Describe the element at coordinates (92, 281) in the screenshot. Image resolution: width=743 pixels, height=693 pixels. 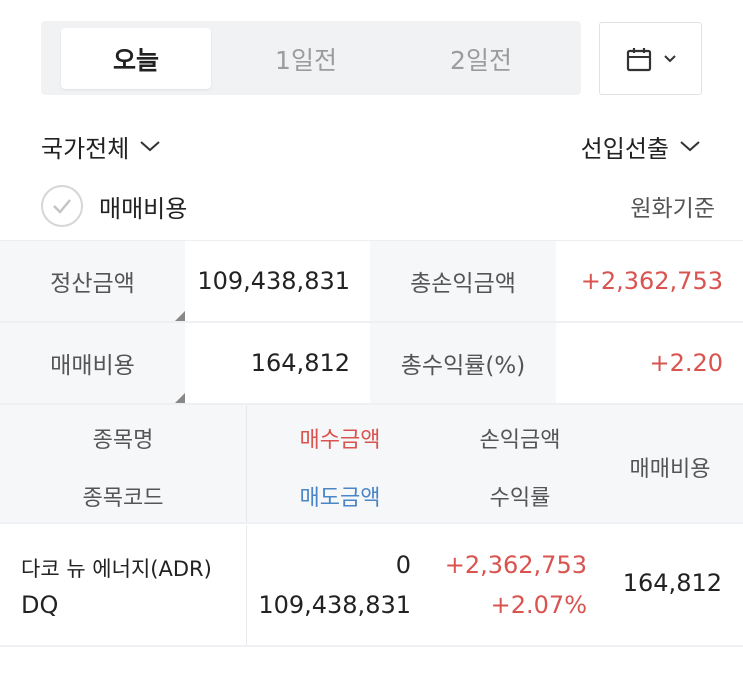
I see `settlement-label: 정산금액` at that location.